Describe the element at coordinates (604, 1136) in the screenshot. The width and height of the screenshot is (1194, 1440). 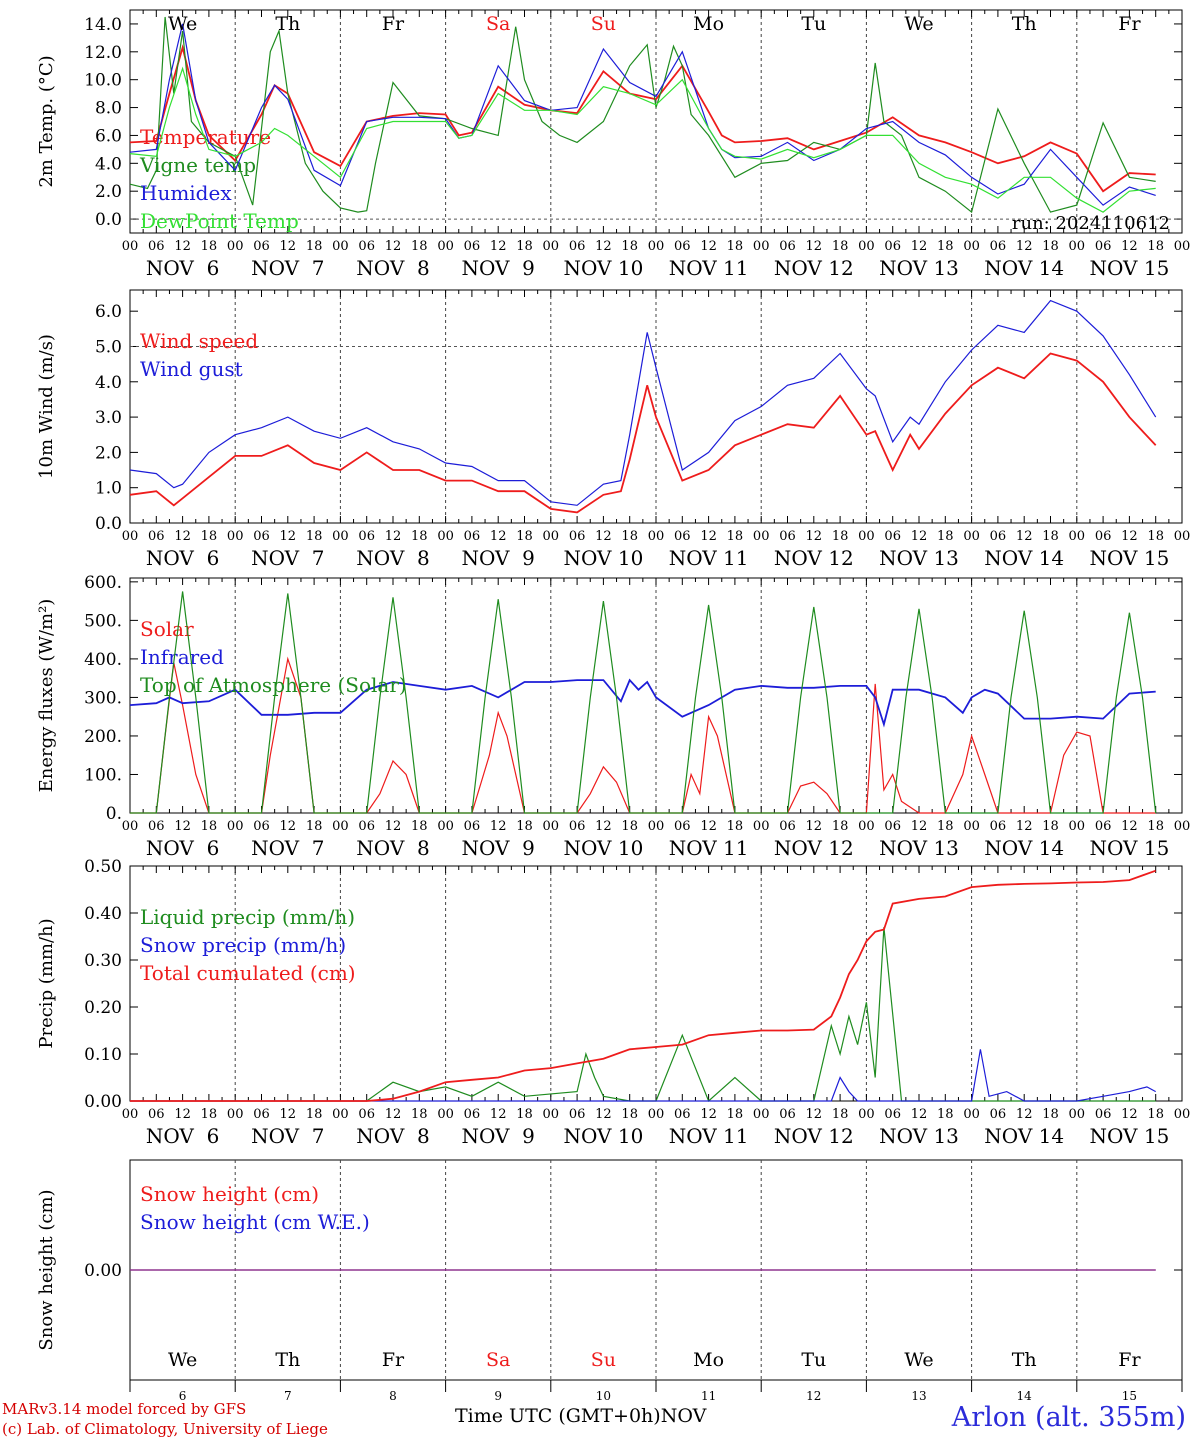
I see `date-label: NOV 10` at that location.